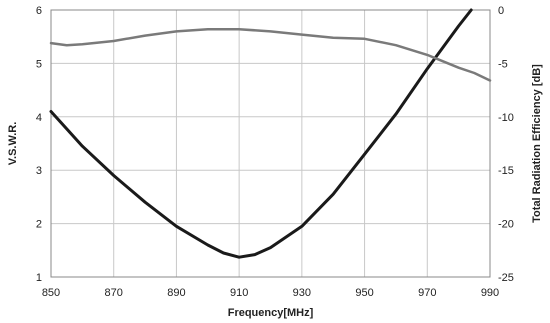 This screenshot has width=550, height=323. What do you see at coordinates (506, 278) in the screenshot?
I see `y-right-tick-label: -25` at bounding box center [506, 278].